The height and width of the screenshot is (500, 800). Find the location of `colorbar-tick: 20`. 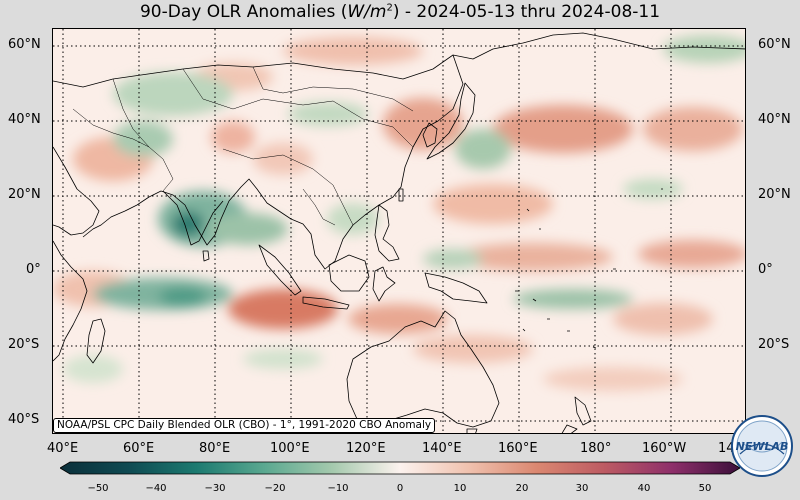

colorbar-tick: 20 is located at coordinates (522, 488).